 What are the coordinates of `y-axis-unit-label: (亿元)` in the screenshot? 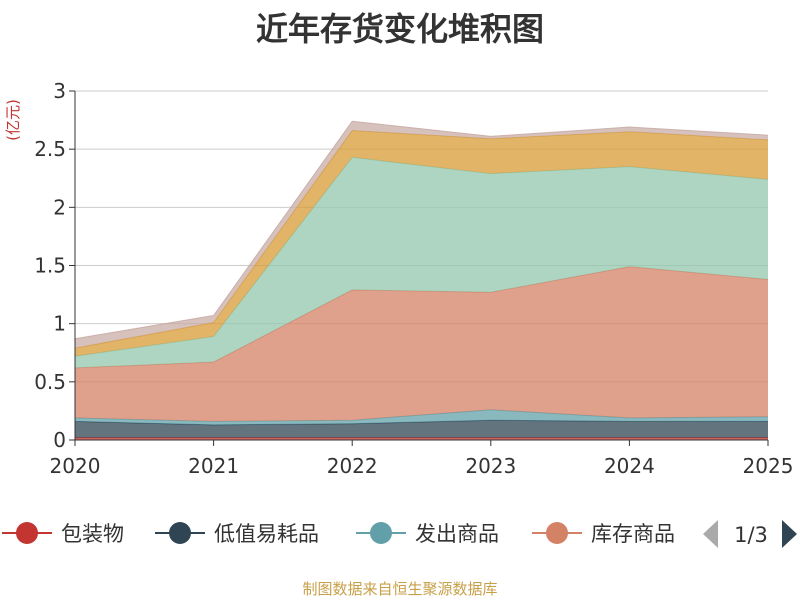 It's located at (13, 120).